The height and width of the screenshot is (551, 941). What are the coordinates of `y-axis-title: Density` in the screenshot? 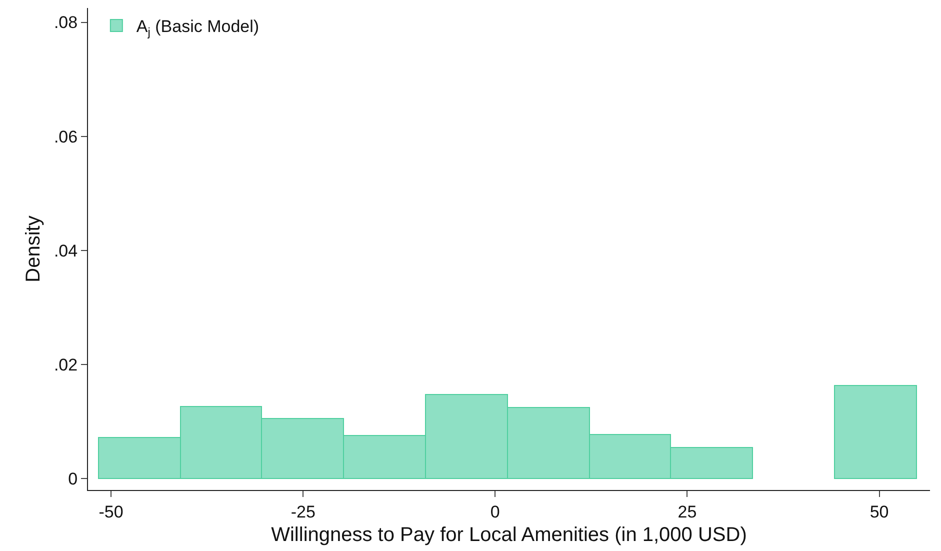 It's located at (33, 249).